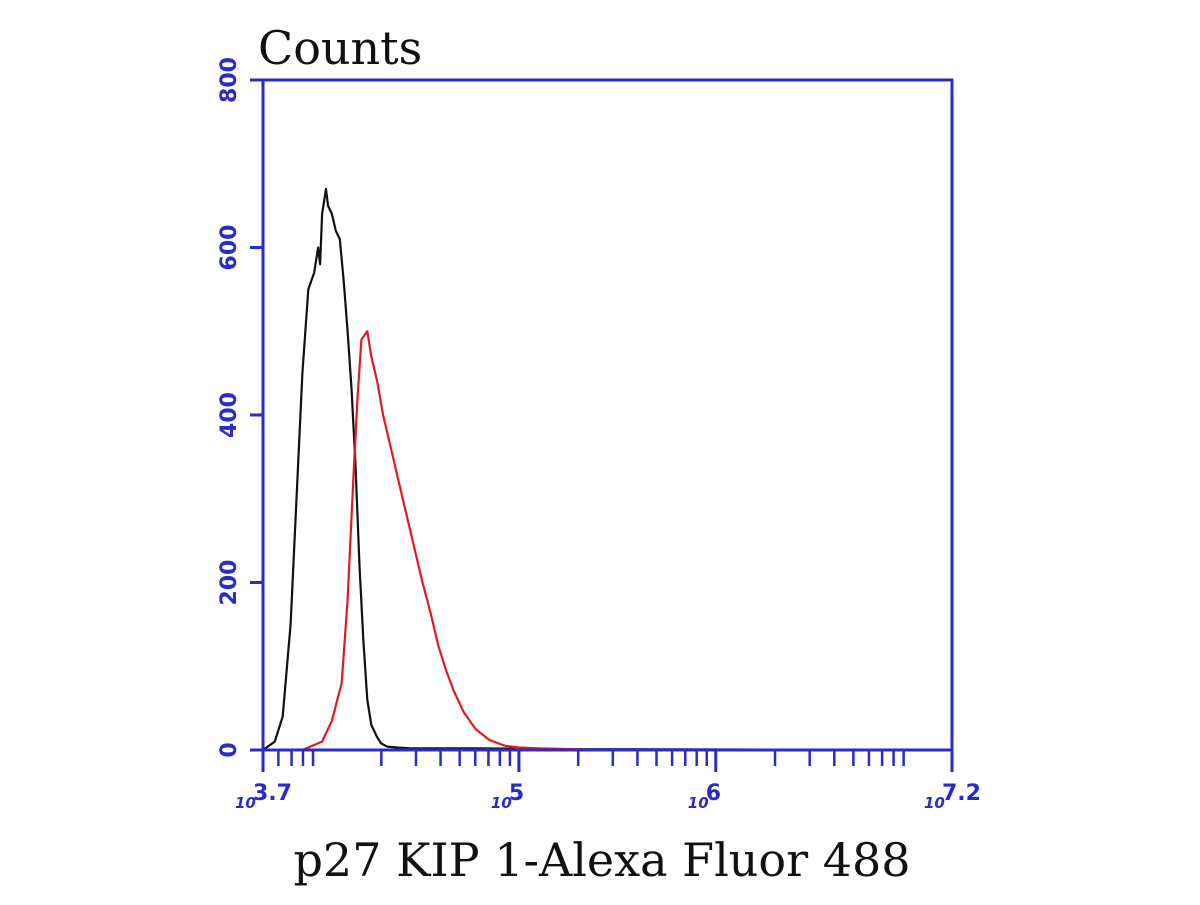 The width and height of the screenshot is (1200, 905). Describe the element at coordinates (229, 248) in the screenshot. I see `y-tick-label: 600` at that location.